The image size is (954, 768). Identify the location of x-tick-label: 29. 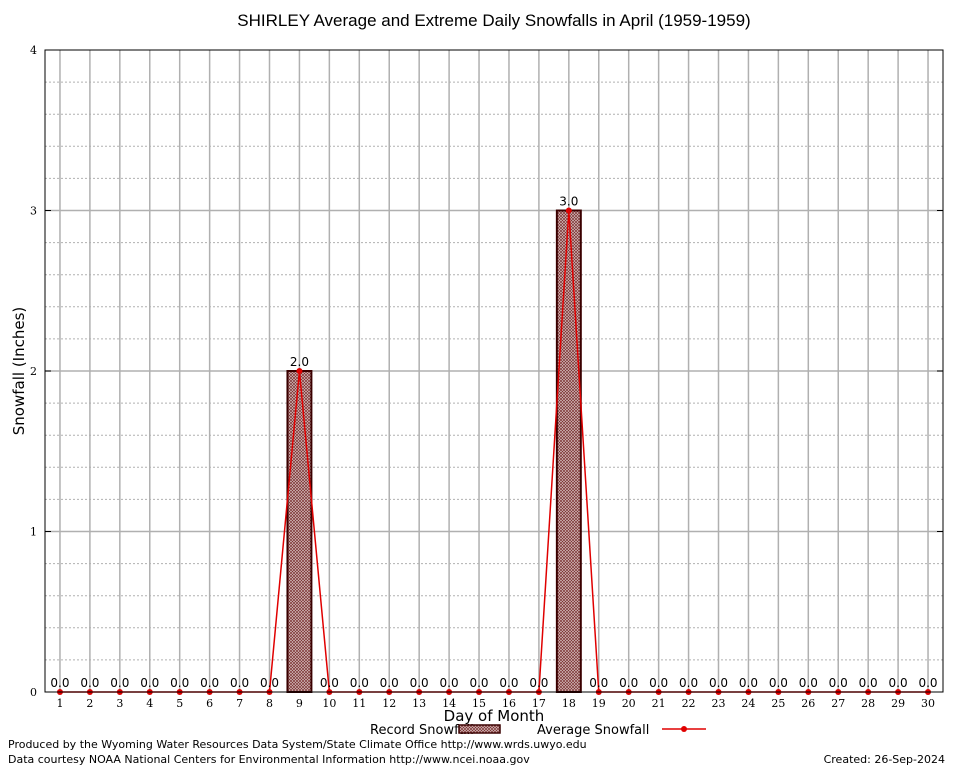
(898, 703).